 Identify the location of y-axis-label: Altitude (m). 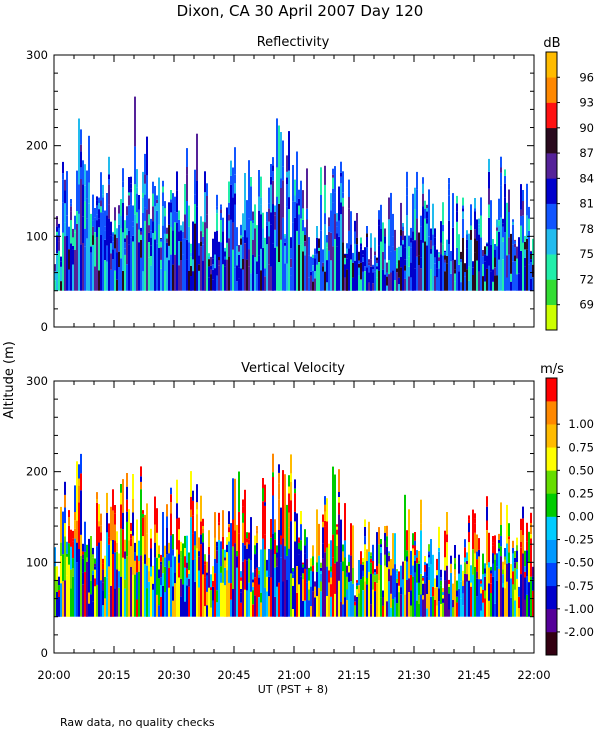
(9, 380).